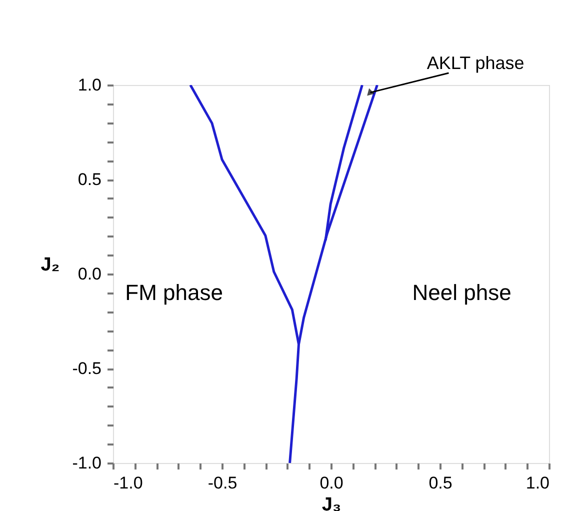  Describe the element at coordinates (332, 483) in the screenshot. I see `x-tick-label: 0.0` at that location.